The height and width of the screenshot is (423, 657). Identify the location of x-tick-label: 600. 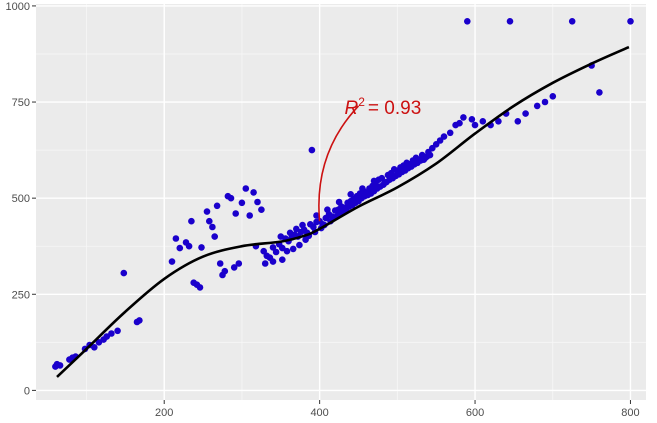
(475, 413).